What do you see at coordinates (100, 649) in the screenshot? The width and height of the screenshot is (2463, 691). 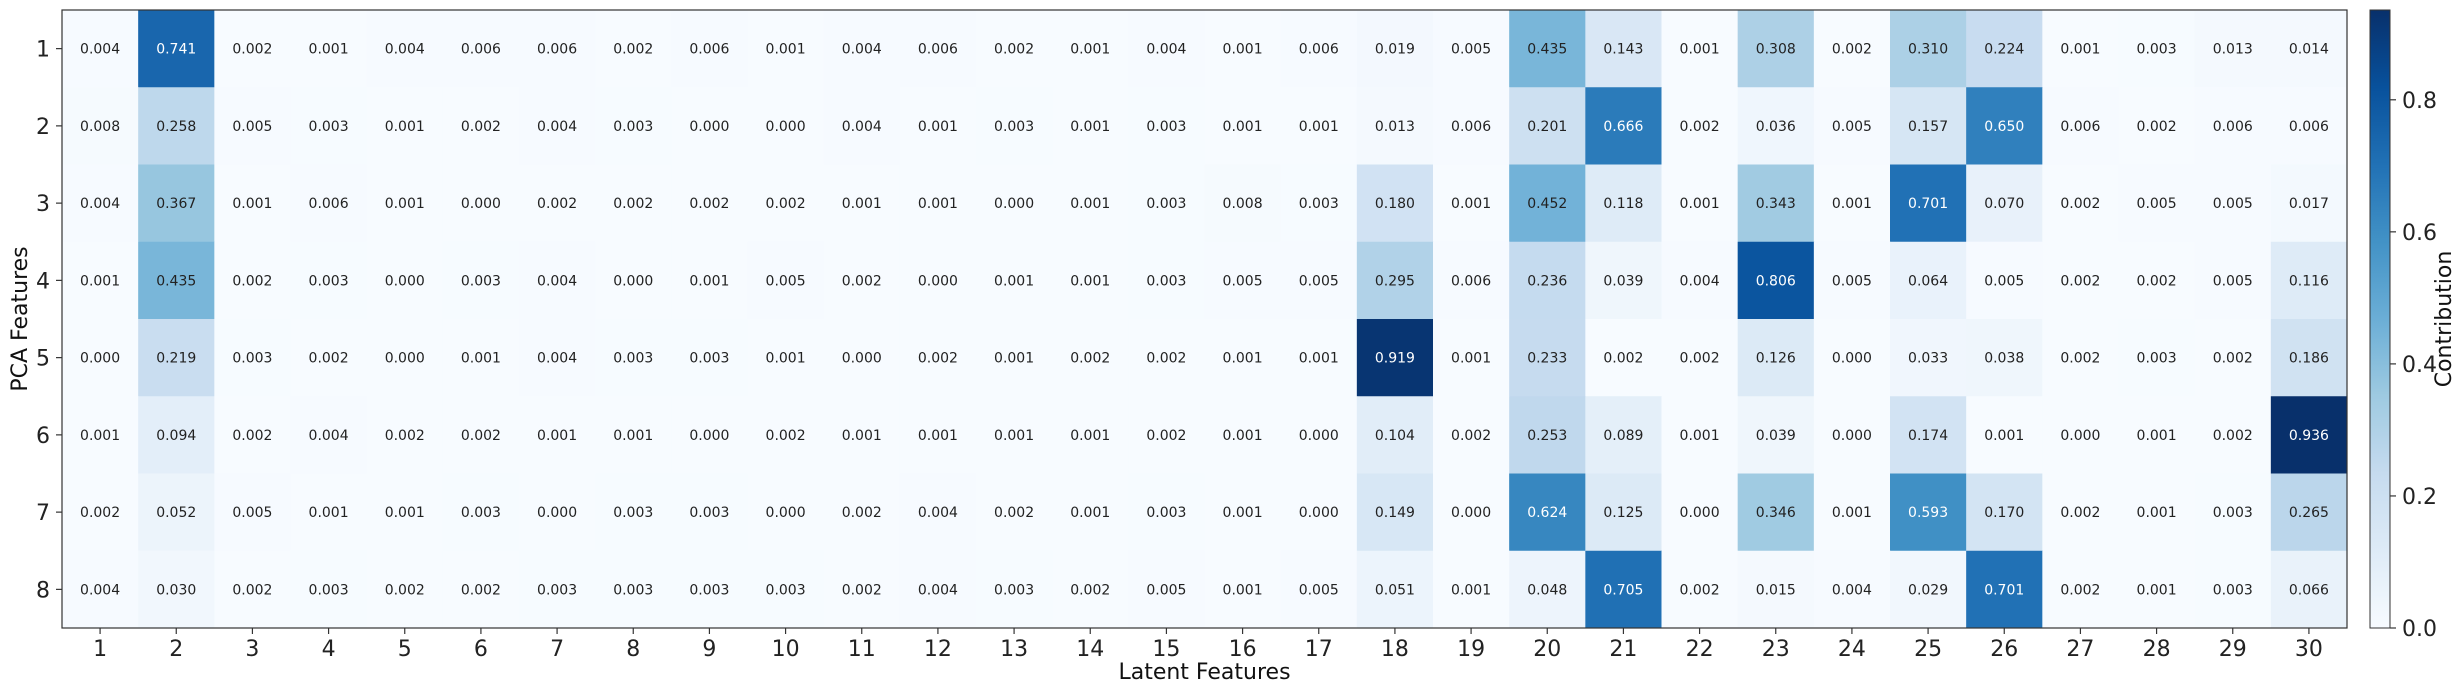 I see `x-tick-label: 1` at bounding box center [100, 649].